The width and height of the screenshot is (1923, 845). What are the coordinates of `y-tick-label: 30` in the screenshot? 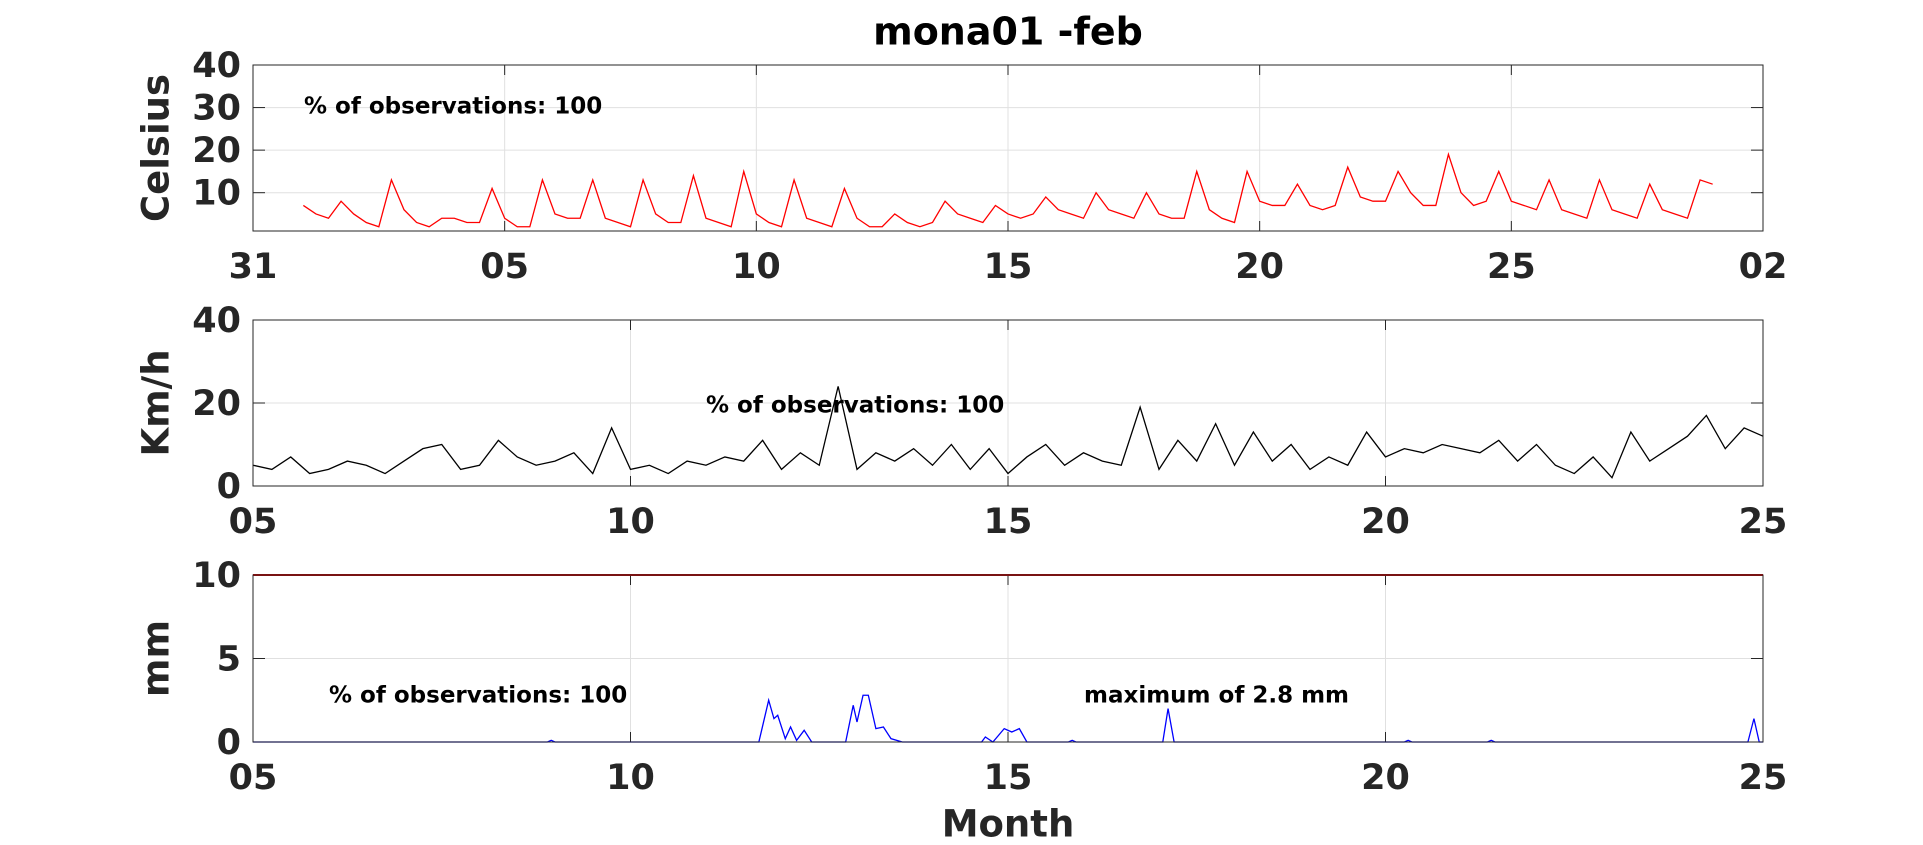 It's located at (216, 109).